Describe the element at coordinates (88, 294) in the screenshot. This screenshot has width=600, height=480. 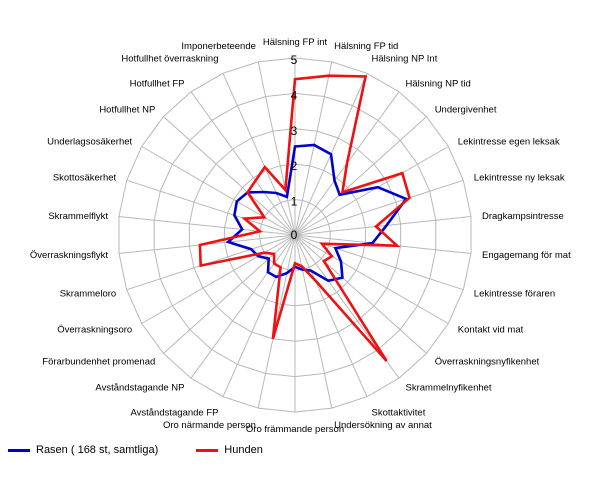
I see `category-label: Skrammeloro` at that location.